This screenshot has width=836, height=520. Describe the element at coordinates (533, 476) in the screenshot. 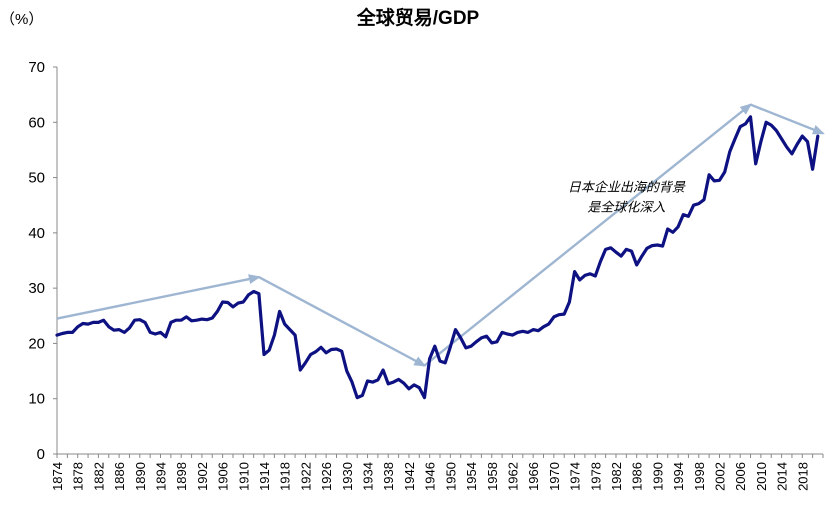

I see `x-tick-label: 1966` at that location.